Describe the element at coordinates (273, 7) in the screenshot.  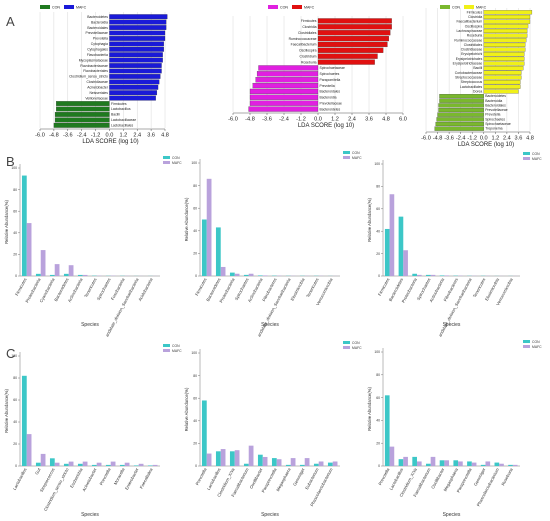
I see `legend-swatch-con` at that location.